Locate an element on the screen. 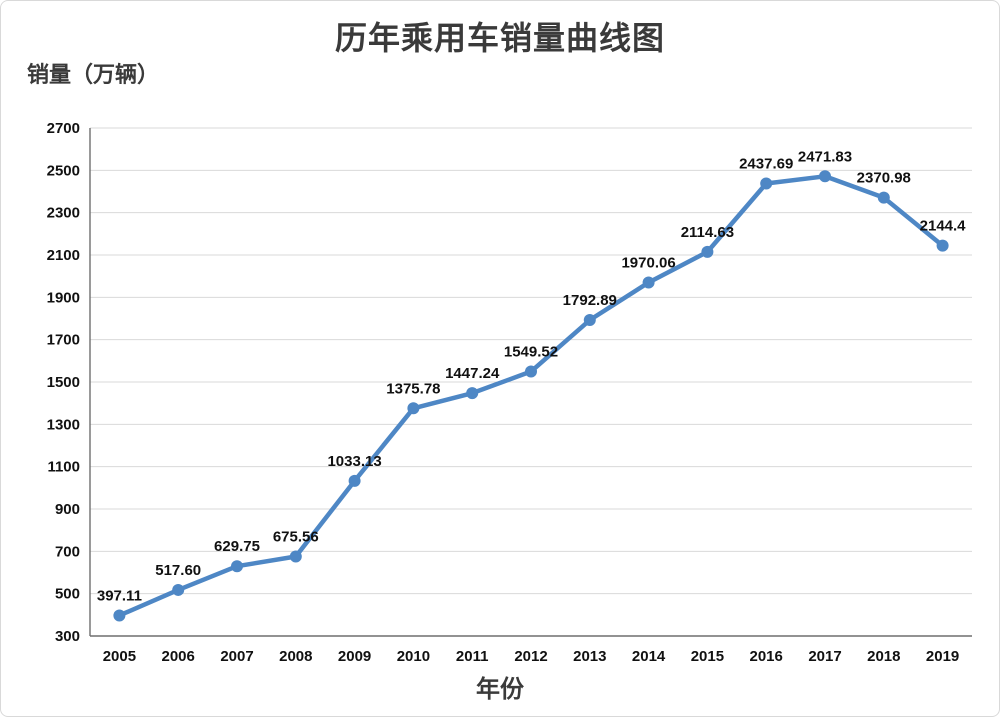  x-tick-label: 2011 is located at coordinates (472, 656).